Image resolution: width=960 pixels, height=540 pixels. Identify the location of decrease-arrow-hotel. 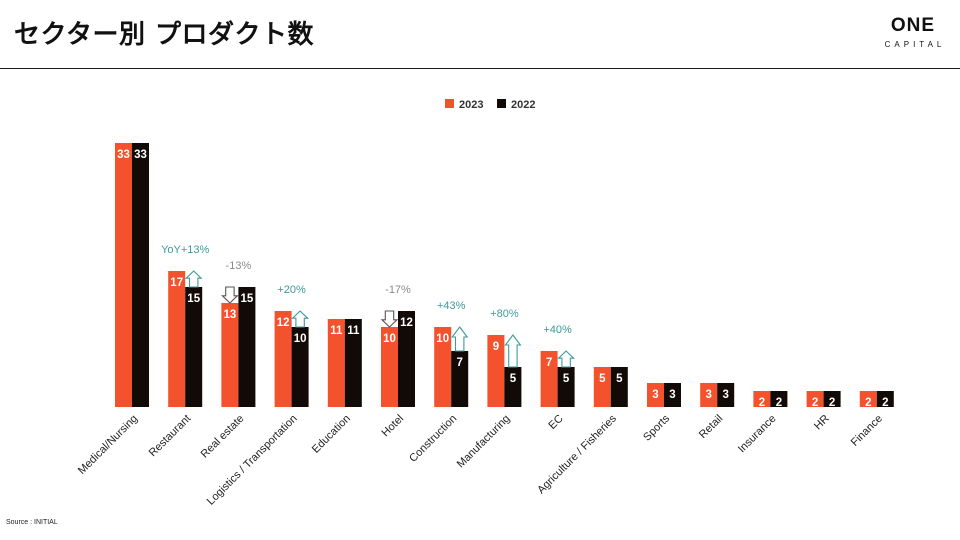
(389, 319).